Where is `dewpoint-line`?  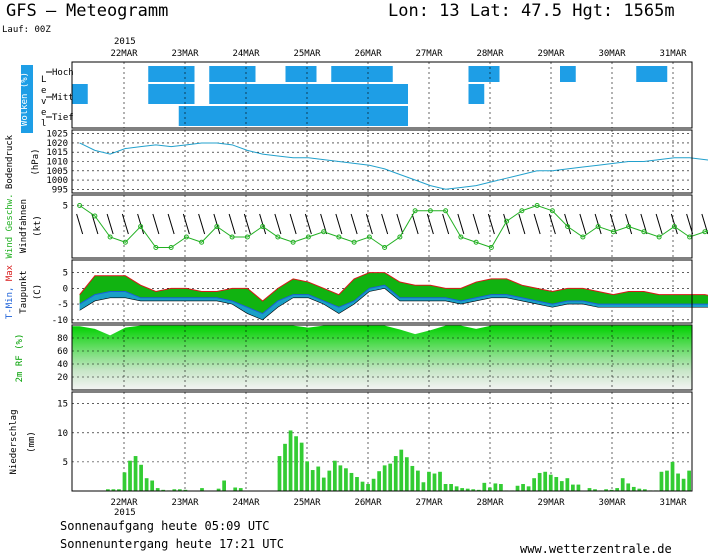 dewpoint-line is located at coordinates (393, 304).